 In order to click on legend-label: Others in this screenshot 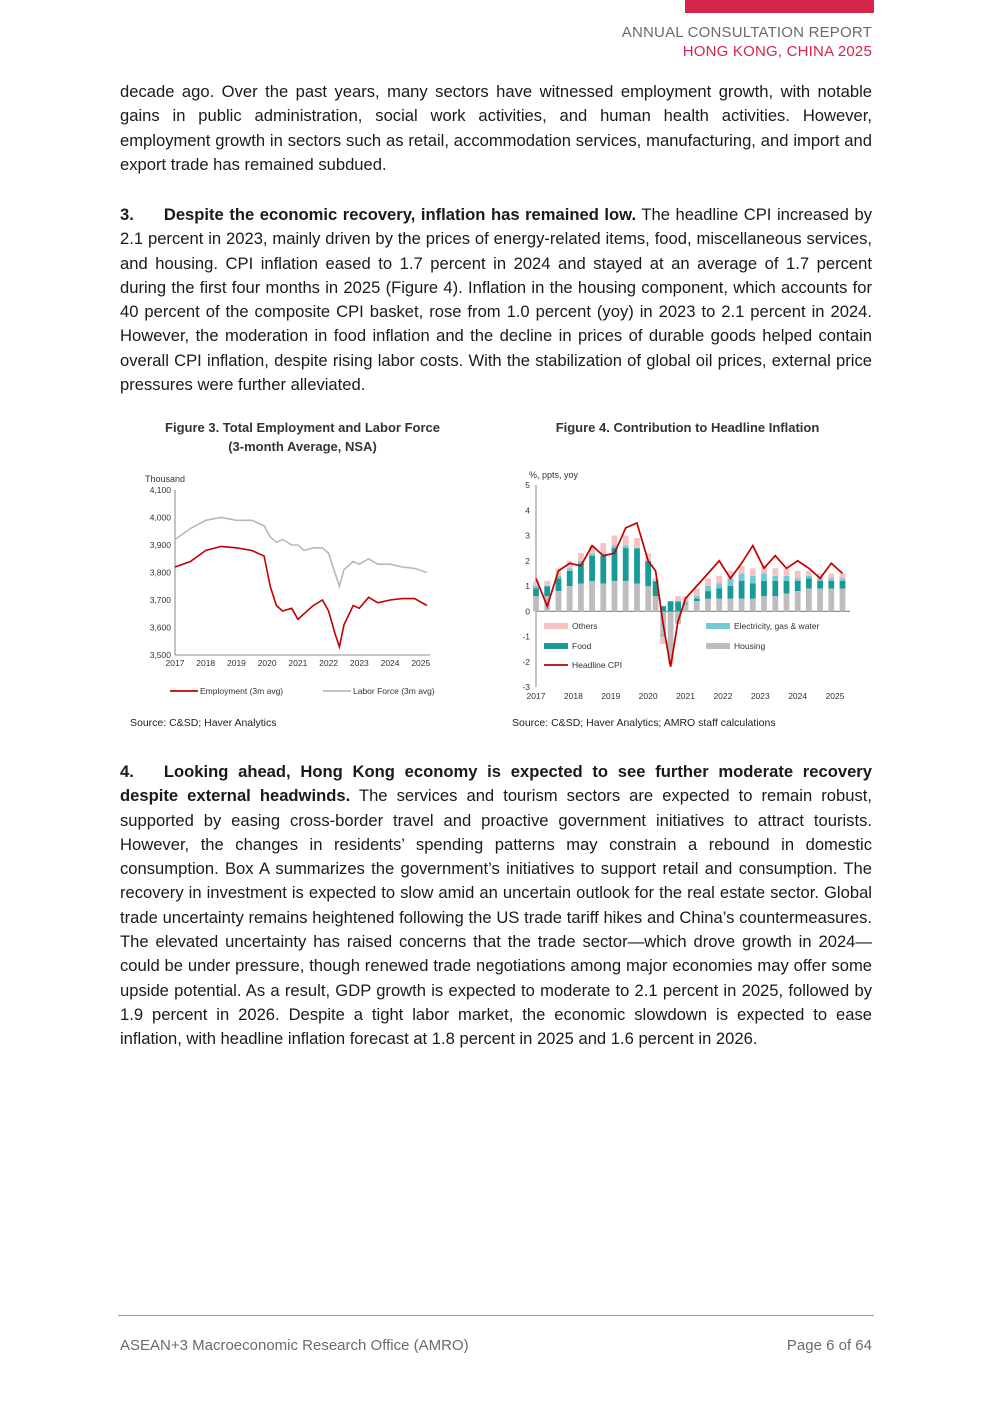, I will do `click(585, 626)`.